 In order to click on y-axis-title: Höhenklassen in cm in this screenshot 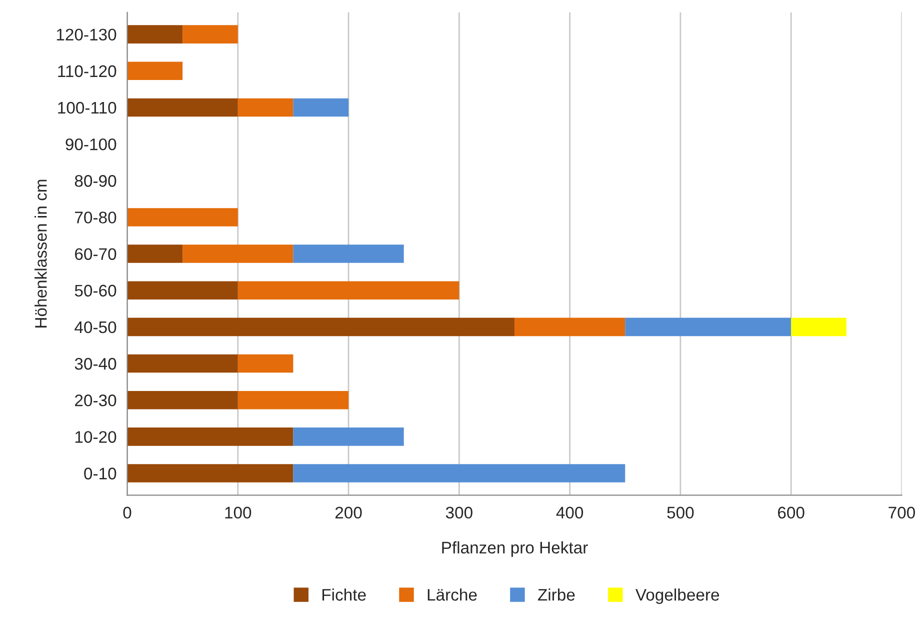, I will do `click(40, 254)`.